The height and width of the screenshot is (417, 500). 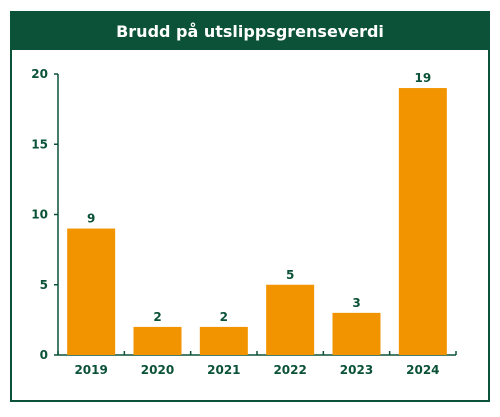 I want to click on y-tick-label: 10, so click(x=39, y=215).